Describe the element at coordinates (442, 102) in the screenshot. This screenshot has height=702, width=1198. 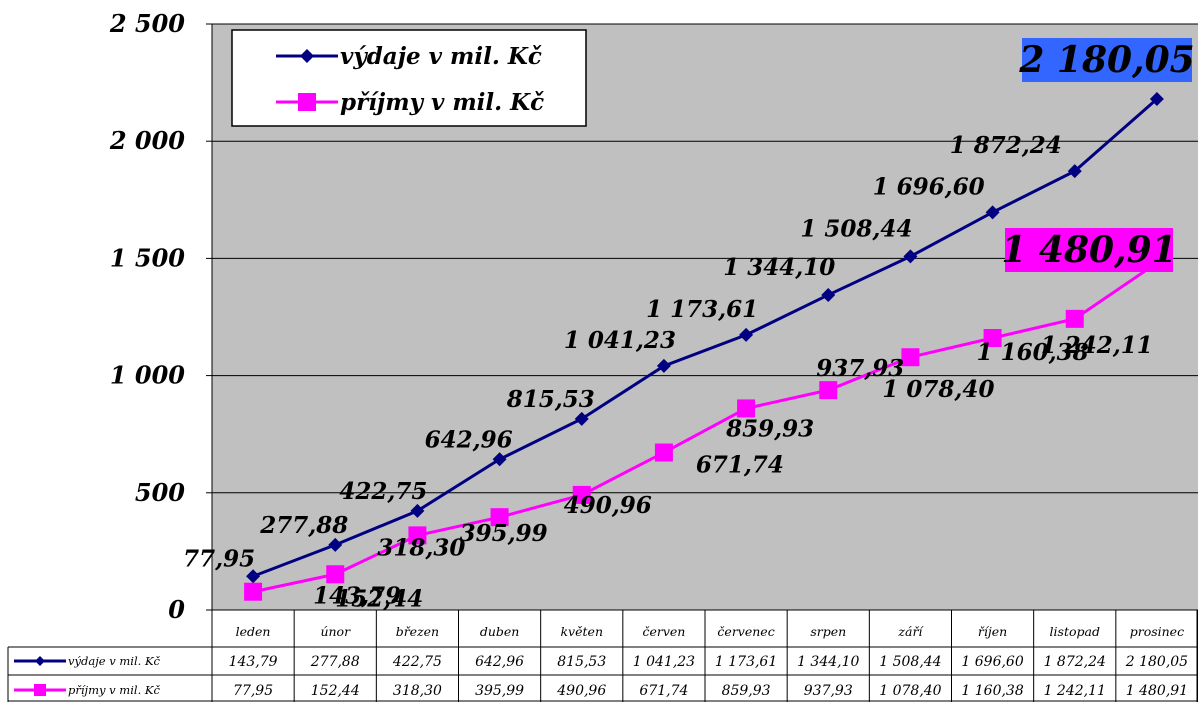
I see `legend-label: příjmy v mil. Kč` at that location.